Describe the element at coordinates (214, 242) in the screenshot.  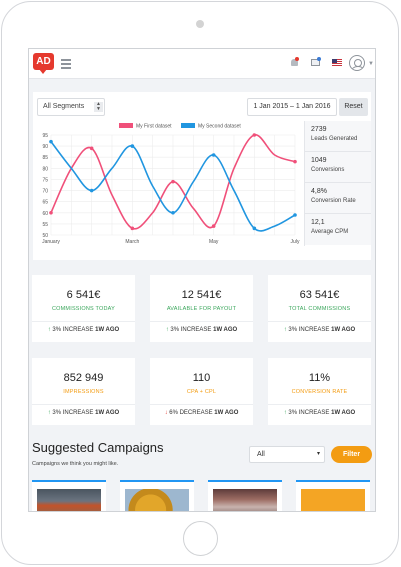
I see `x-tick-label: May` at that location.